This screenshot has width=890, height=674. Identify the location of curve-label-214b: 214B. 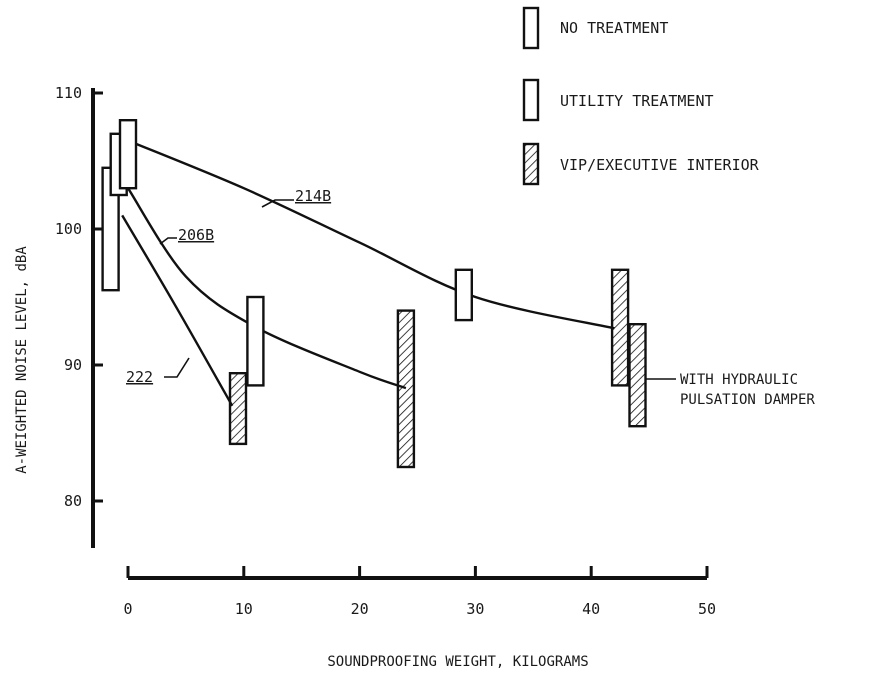
(296, 197).